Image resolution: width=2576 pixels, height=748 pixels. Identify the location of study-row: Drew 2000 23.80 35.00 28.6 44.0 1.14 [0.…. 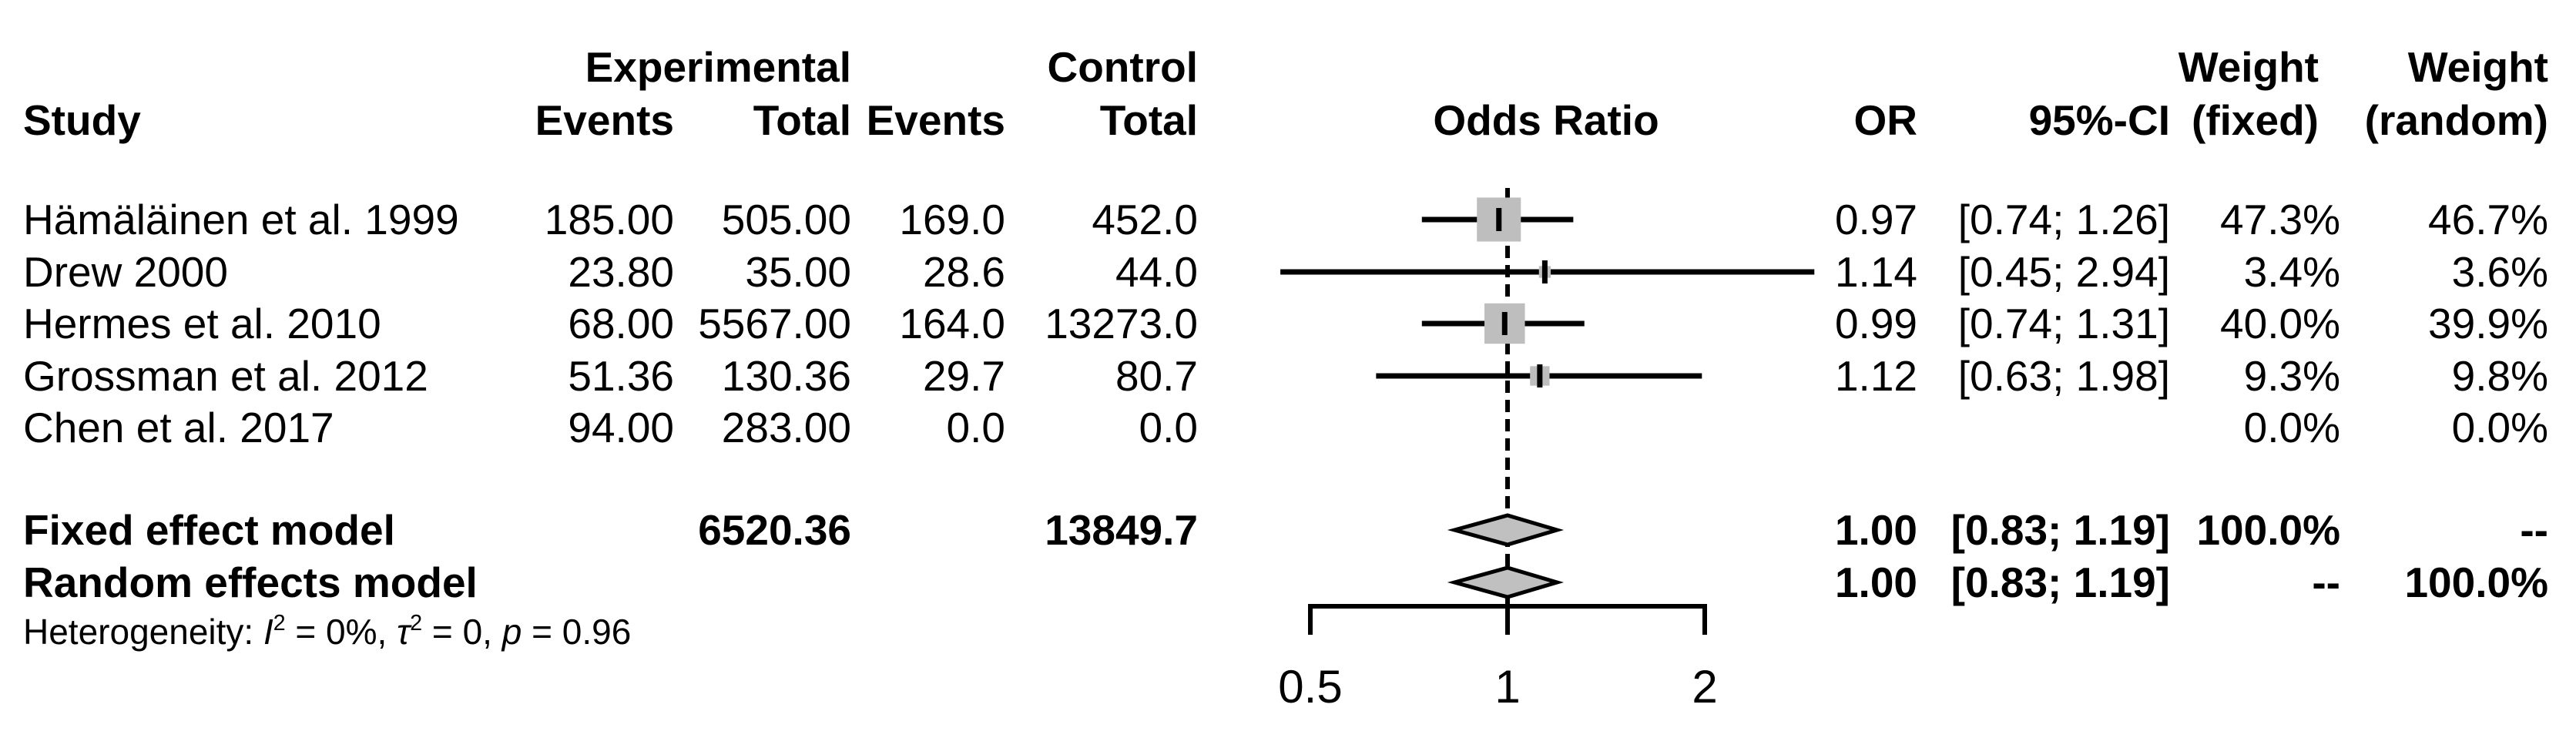
(1288, 272).